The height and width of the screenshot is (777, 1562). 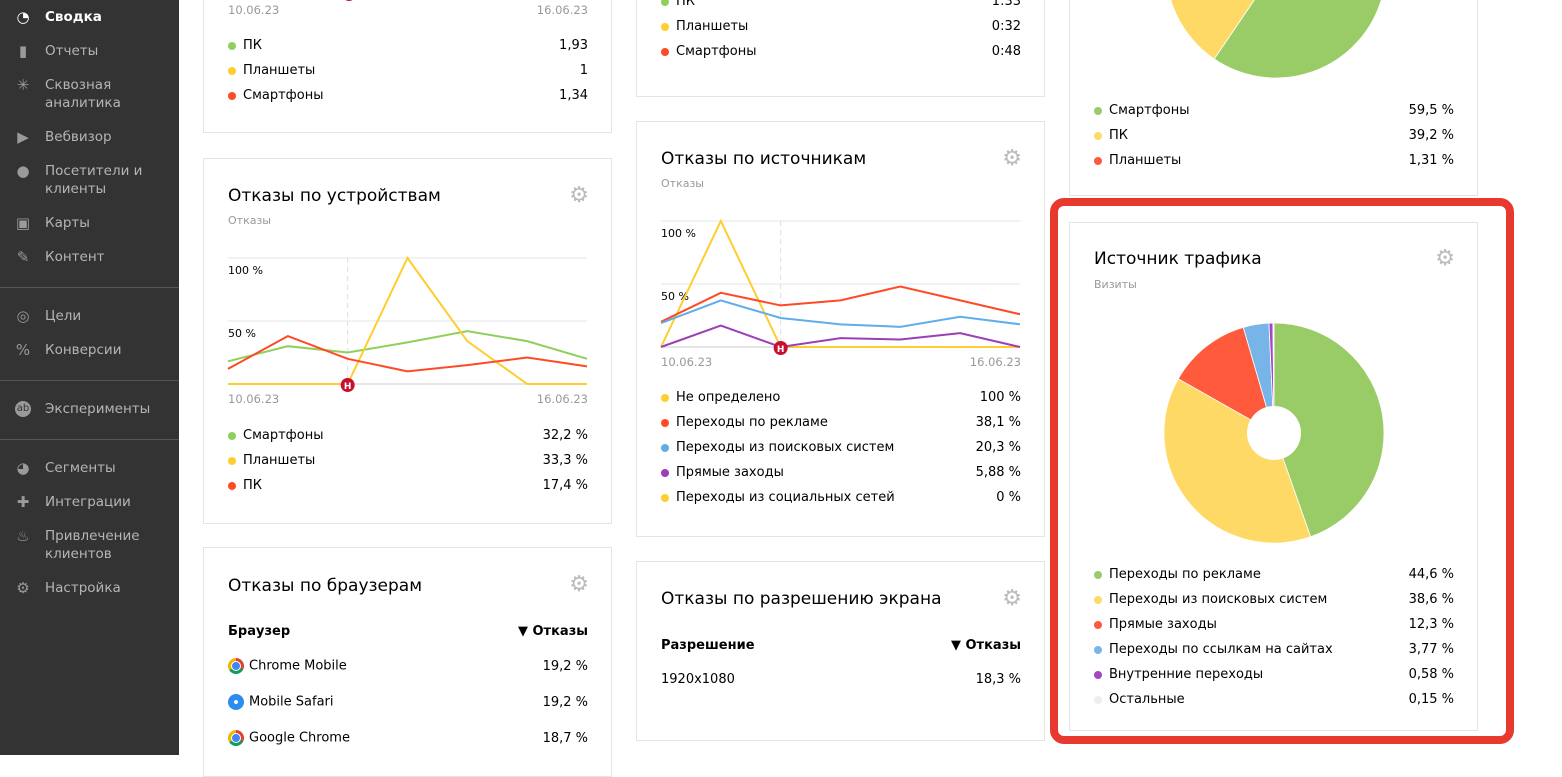 What do you see at coordinates (408, 738) in the screenshot?
I see `table-row: Google Chrome 18,7 %` at bounding box center [408, 738].